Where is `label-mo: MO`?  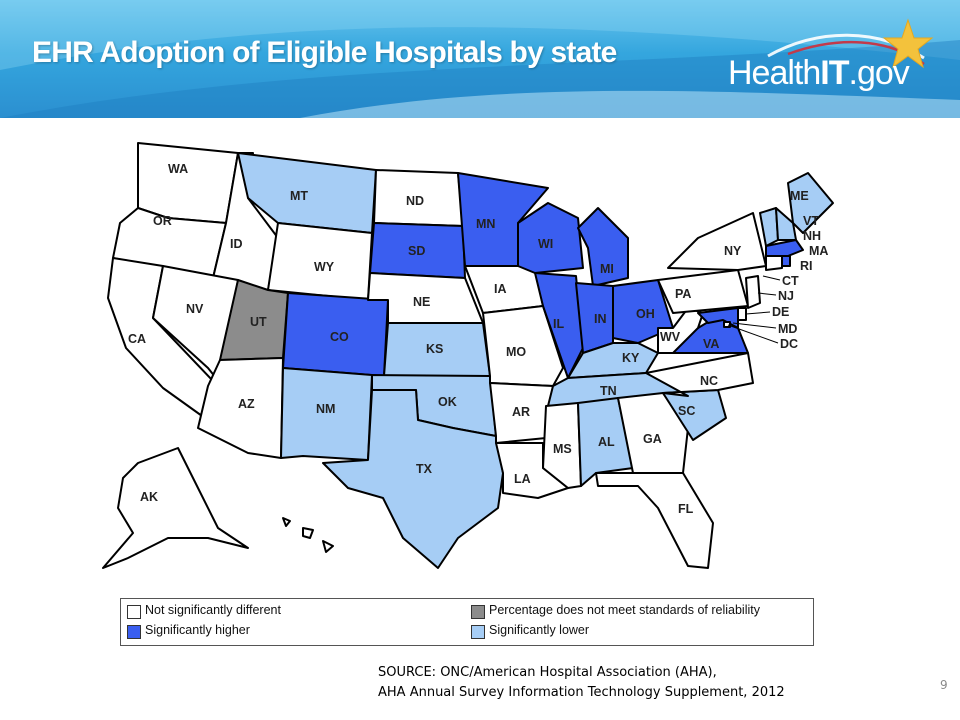 label-mo: MO is located at coordinates (516, 352).